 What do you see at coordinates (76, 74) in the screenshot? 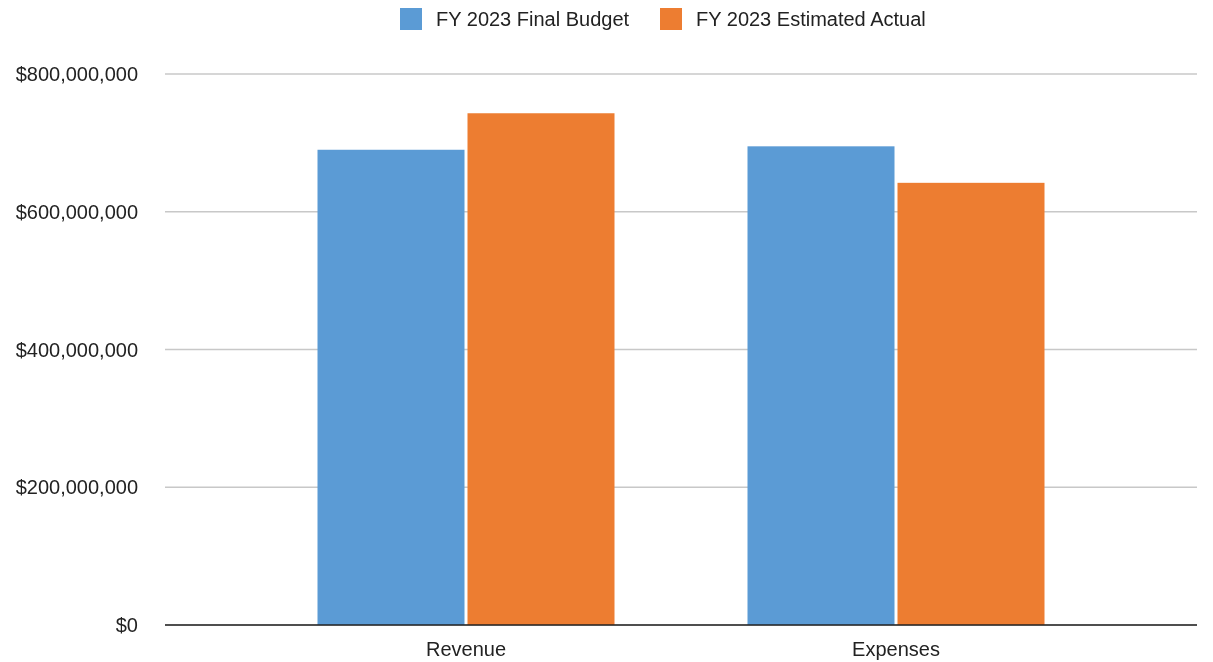
I see `y-tick-label: $800,000,000` at bounding box center [76, 74].